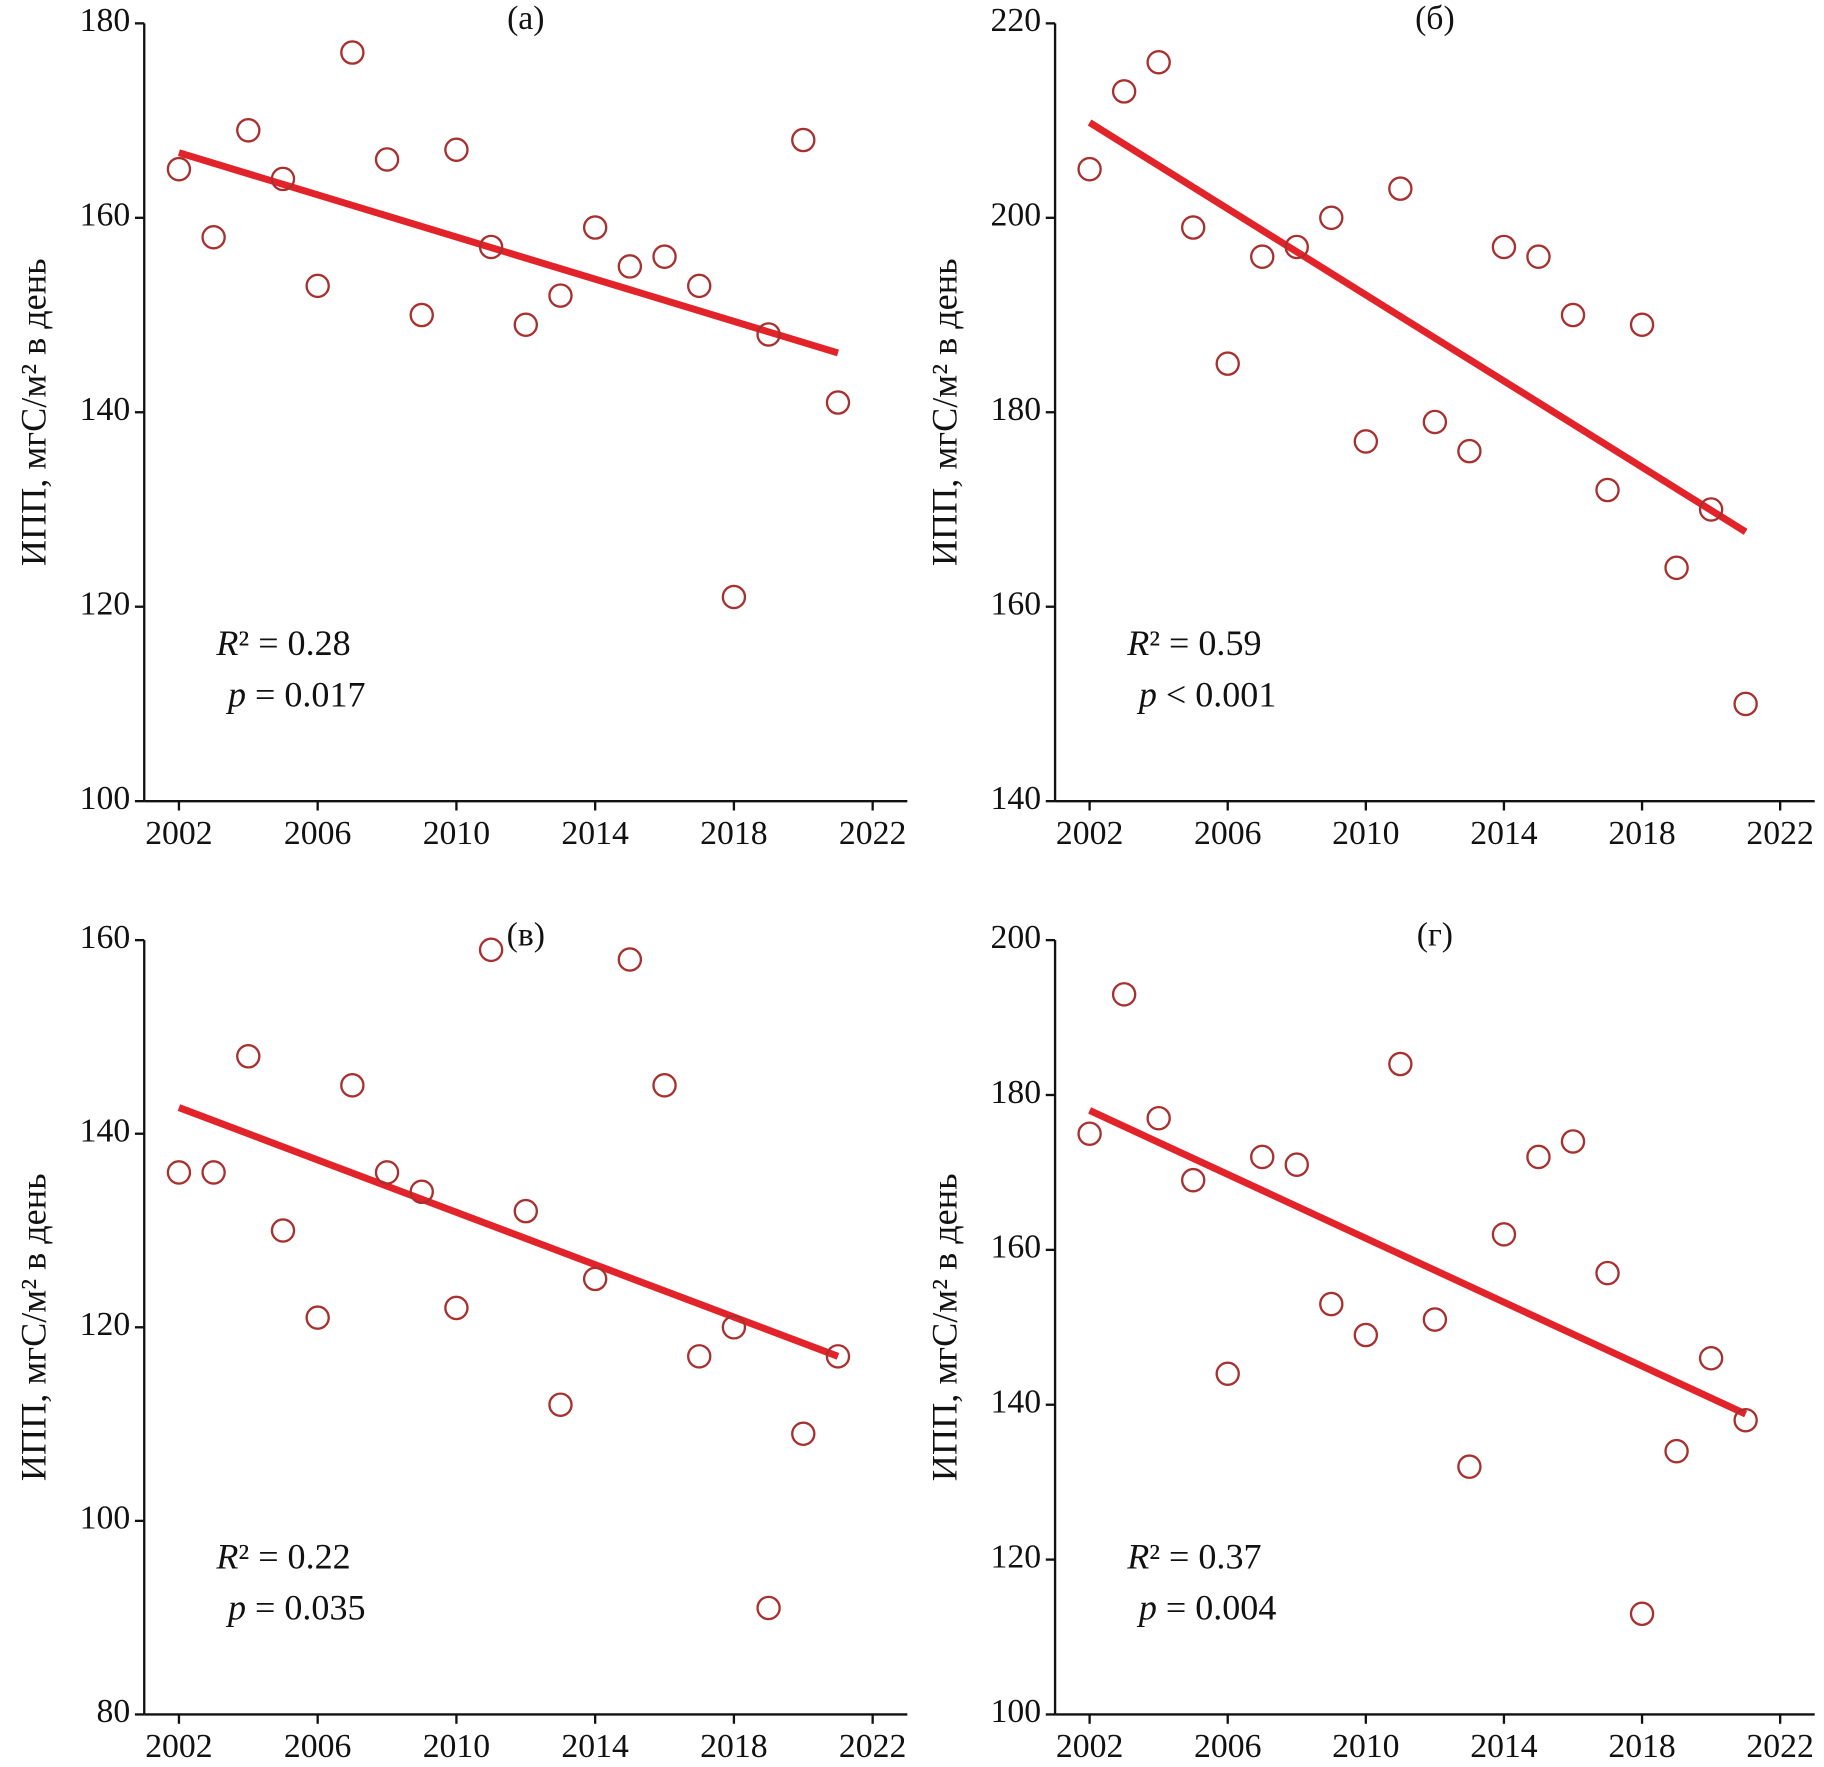 This screenshot has width=1824, height=1767. Describe the element at coordinates (295, 695) in the screenshot. I see `stat-annotation: p = 0.017` at that location.